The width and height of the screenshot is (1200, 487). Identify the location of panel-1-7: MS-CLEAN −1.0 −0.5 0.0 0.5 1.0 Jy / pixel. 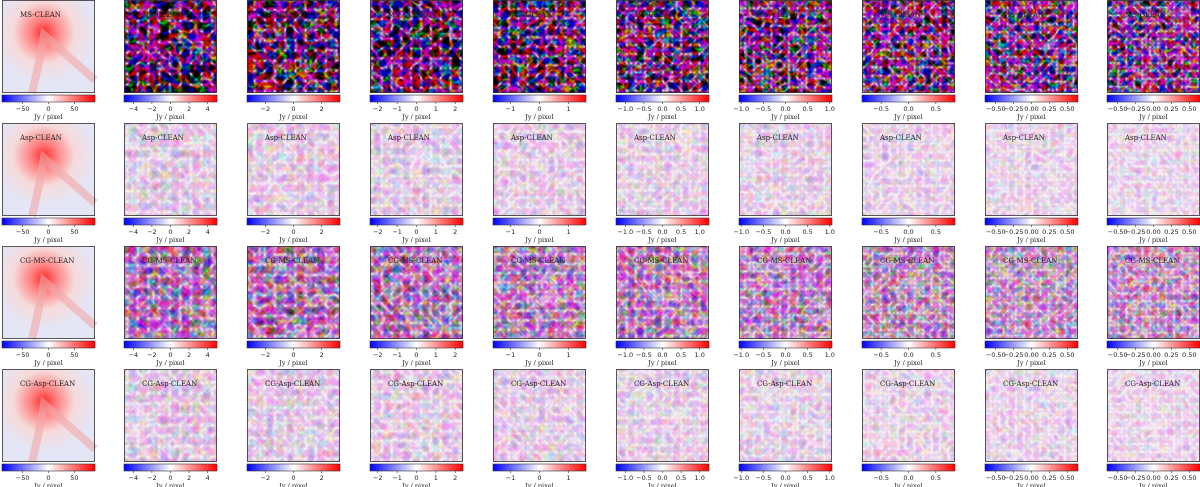
(784, 60).